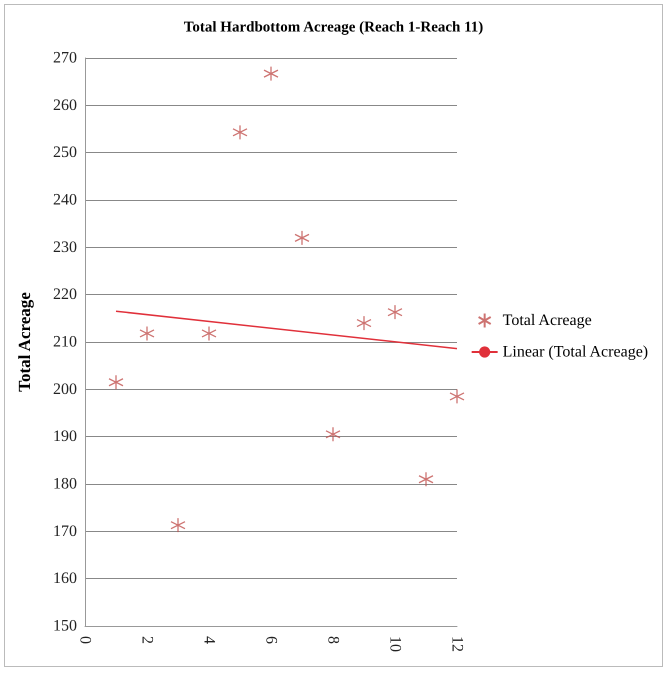 The height and width of the screenshot is (673, 669). I want to click on y-tick-label: 150, so click(65, 626).